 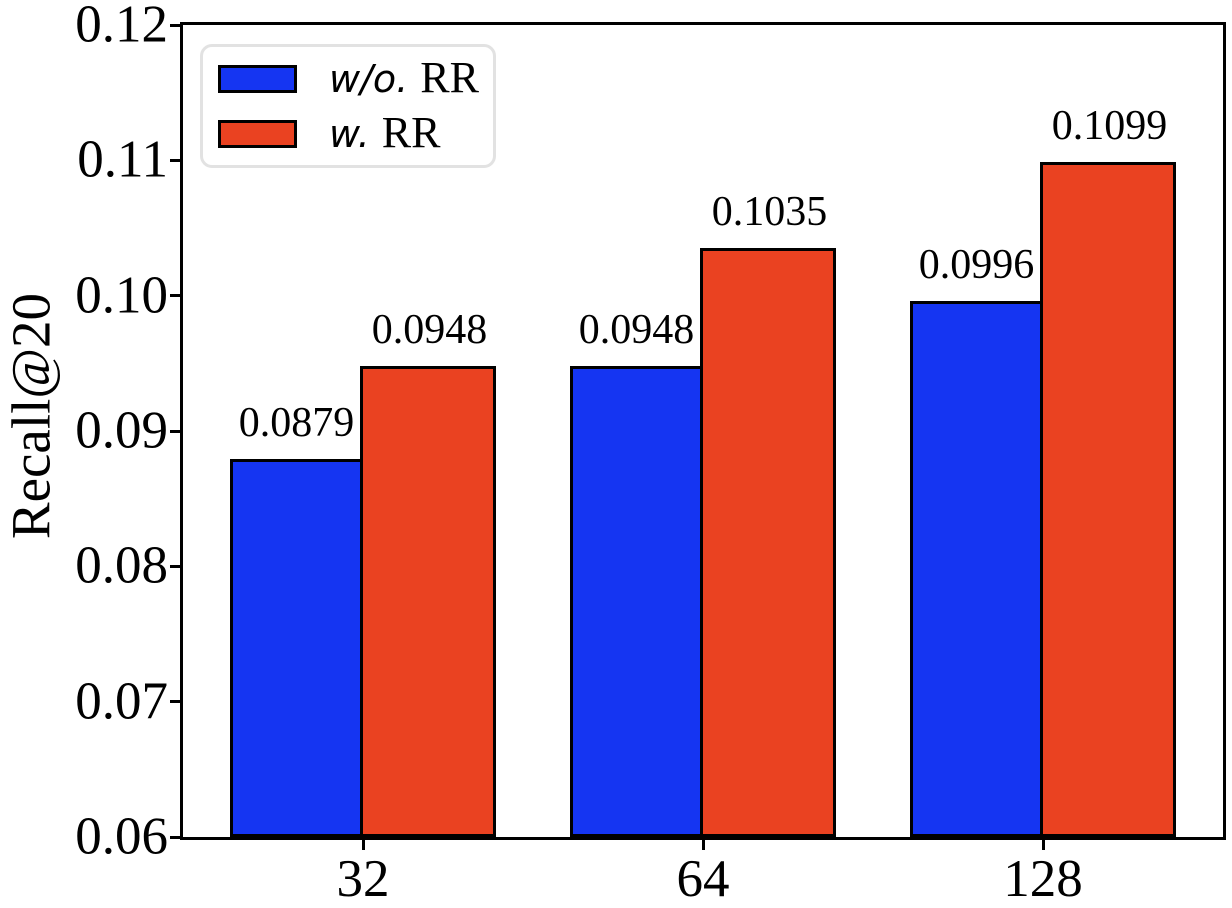 I want to click on legend-swatch-wo-rr, so click(x=257, y=78).